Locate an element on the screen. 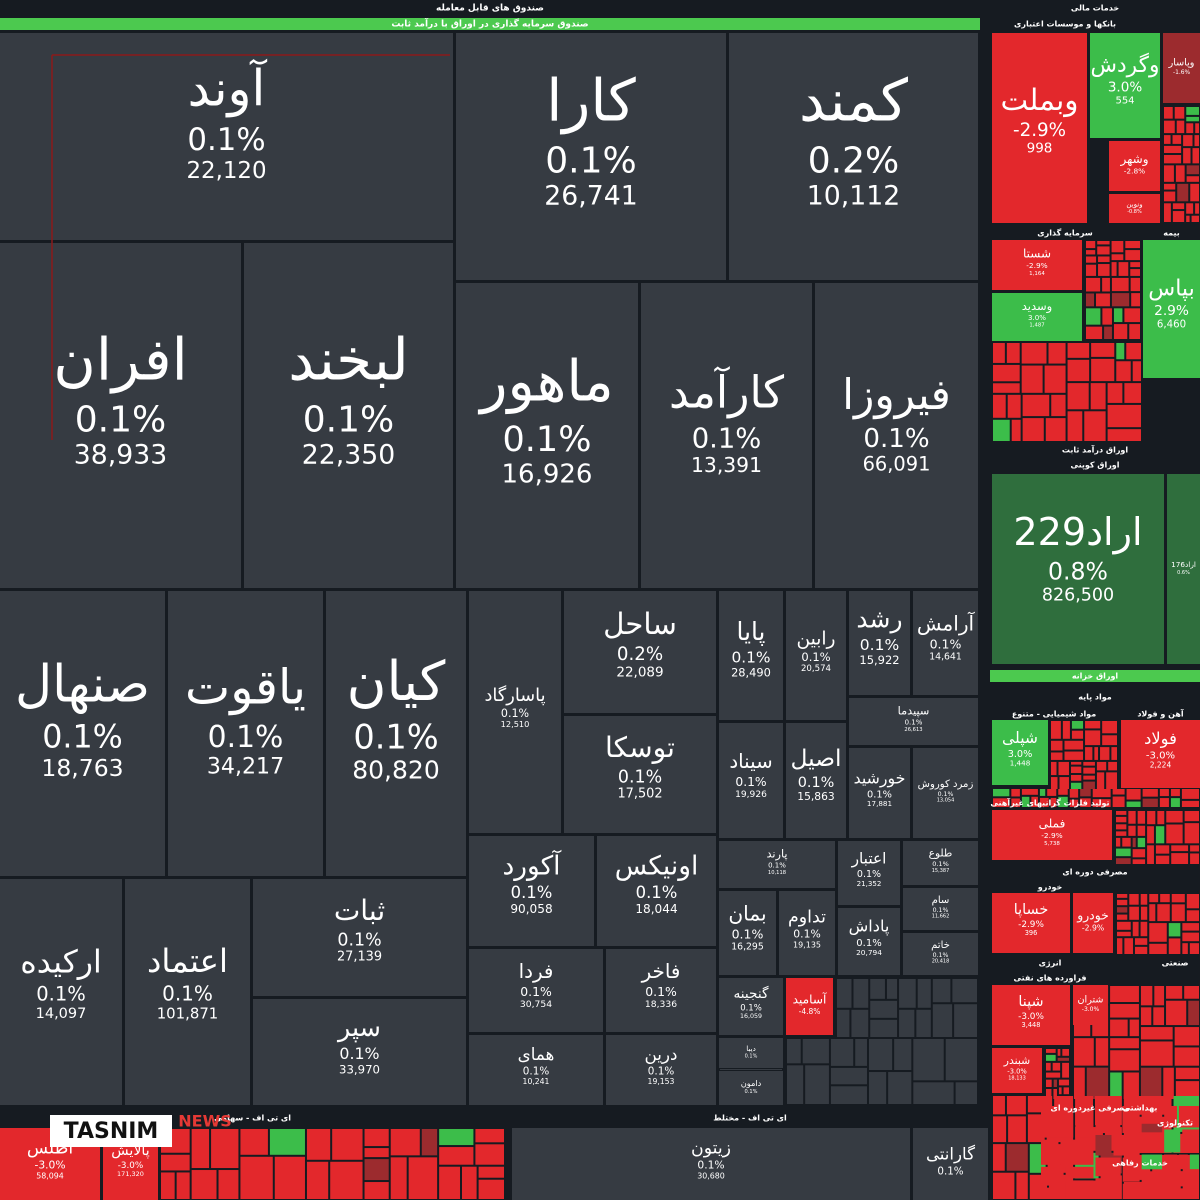  tile-volume: 38,933 is located at coordinates (120, 455).